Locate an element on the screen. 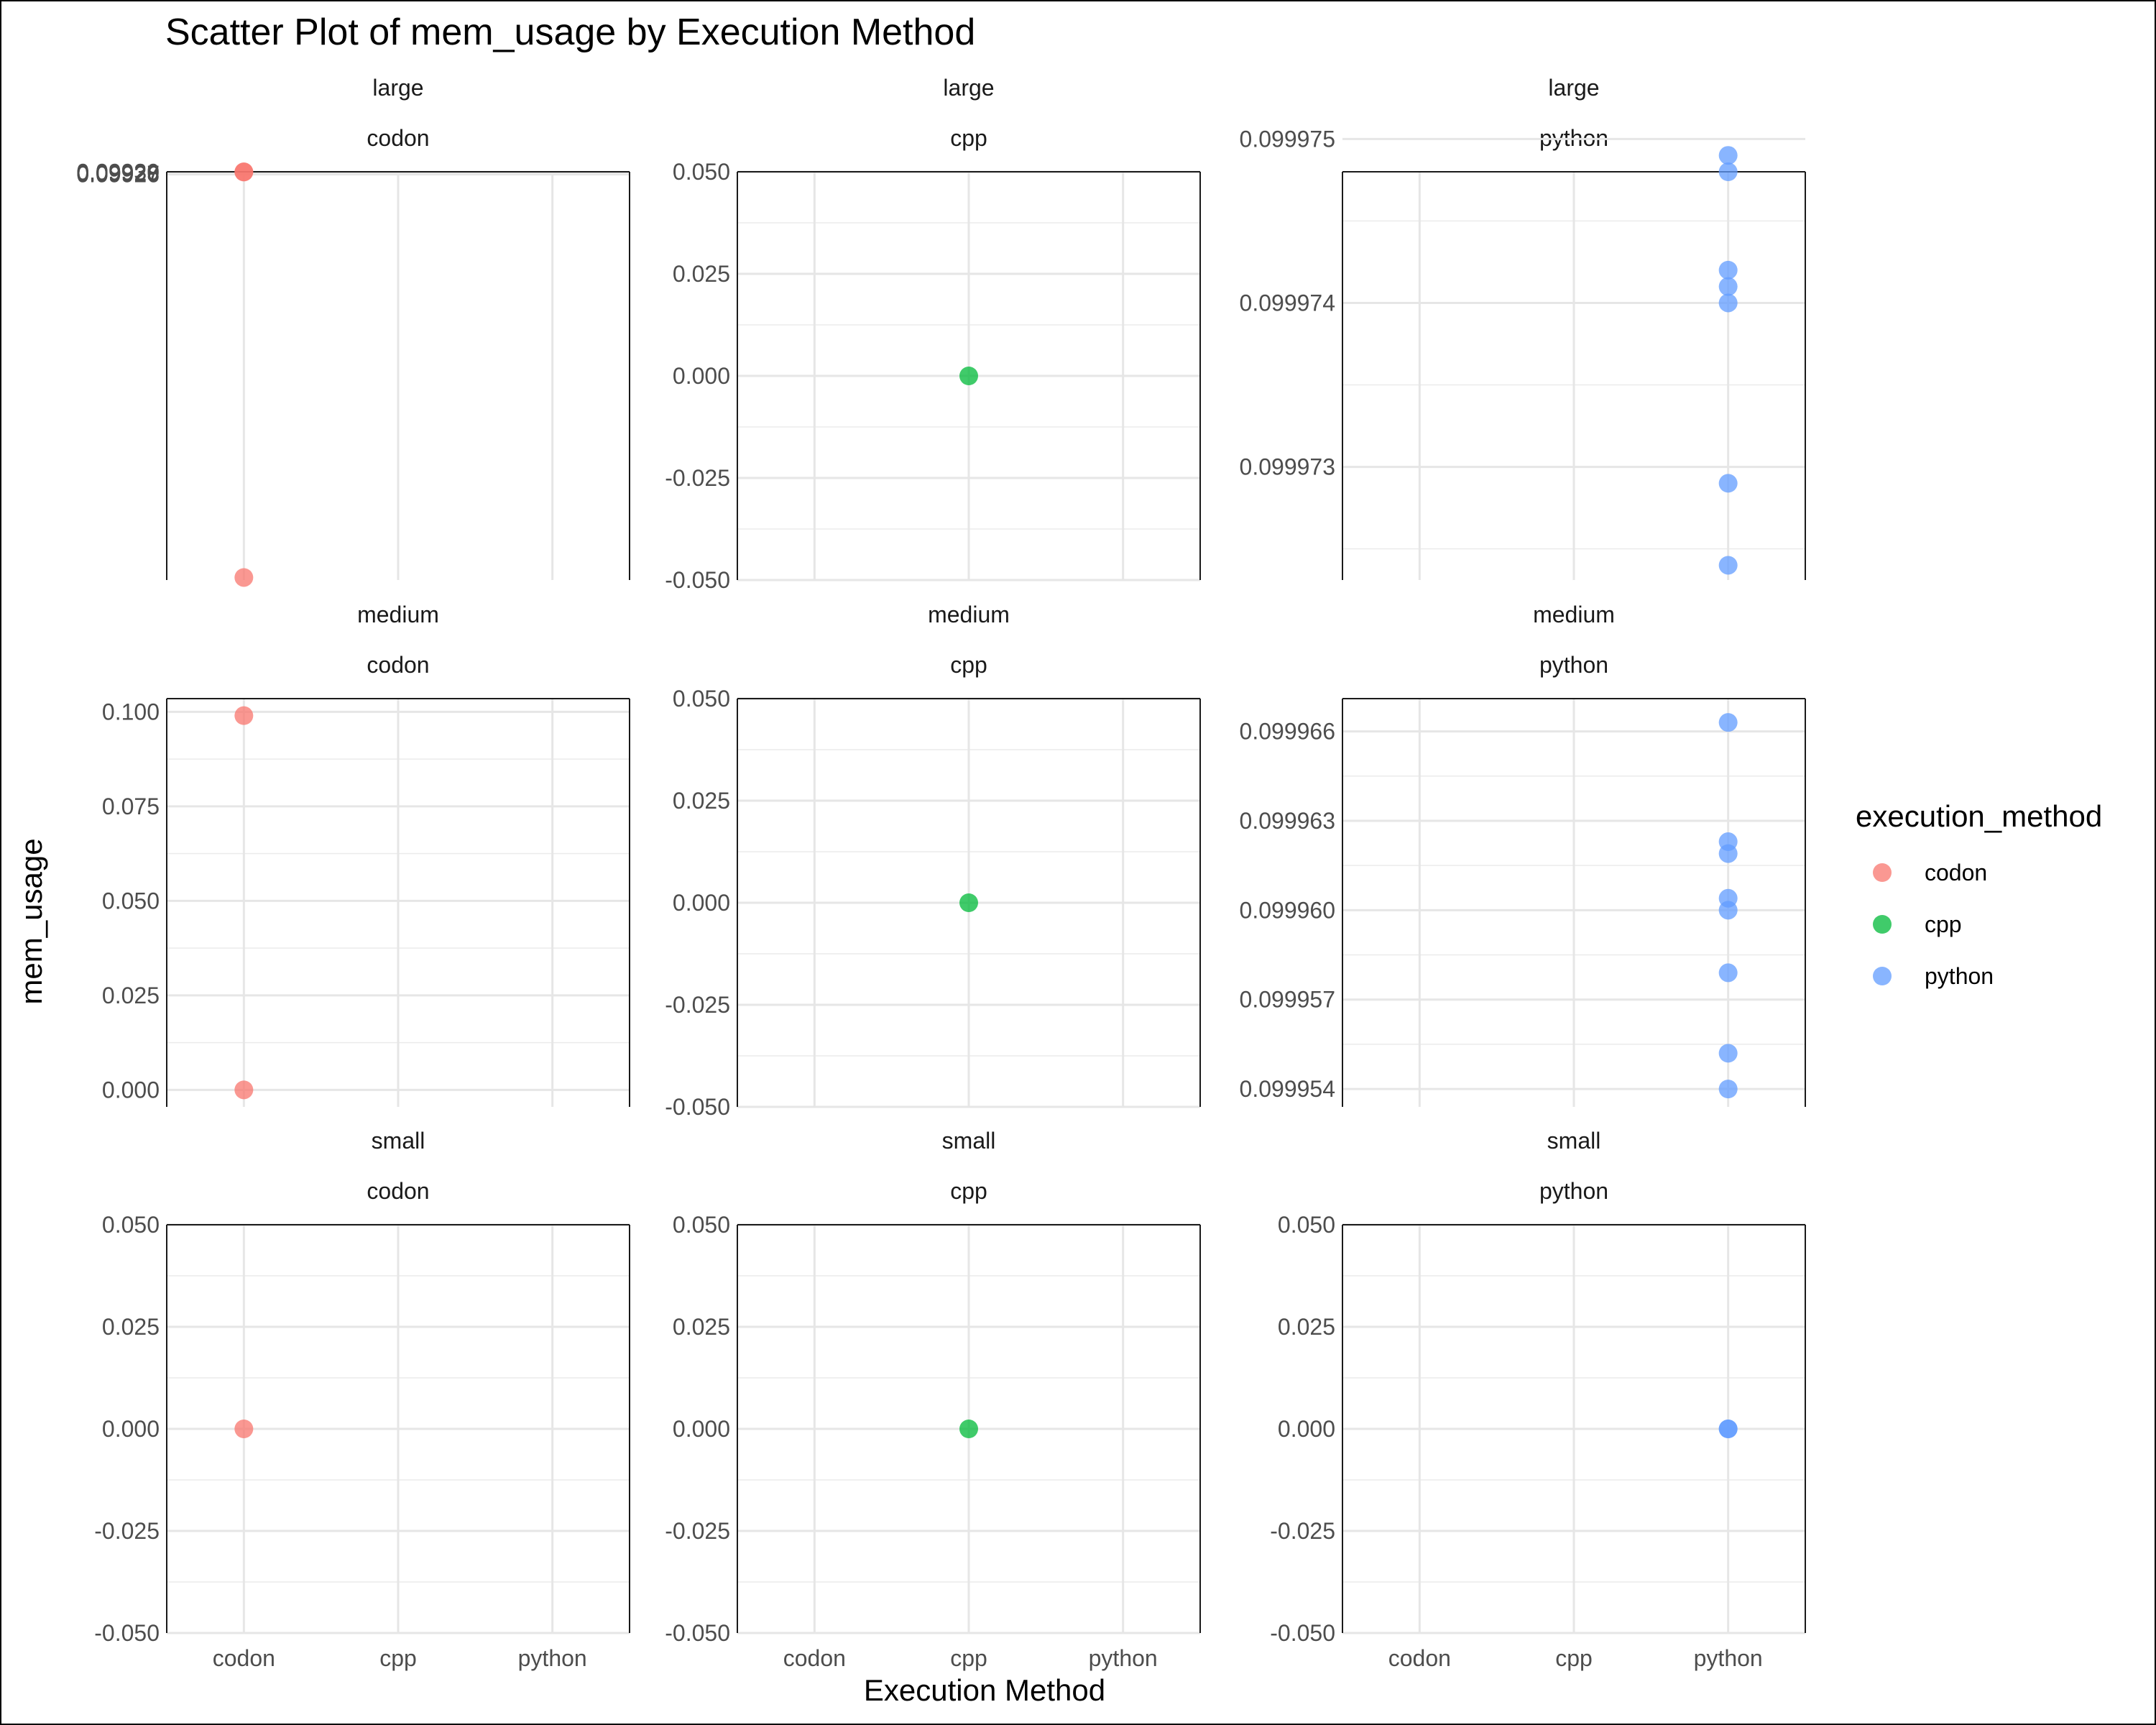  y-tick-label: 0.09930 is located at coordinates (118, 172).